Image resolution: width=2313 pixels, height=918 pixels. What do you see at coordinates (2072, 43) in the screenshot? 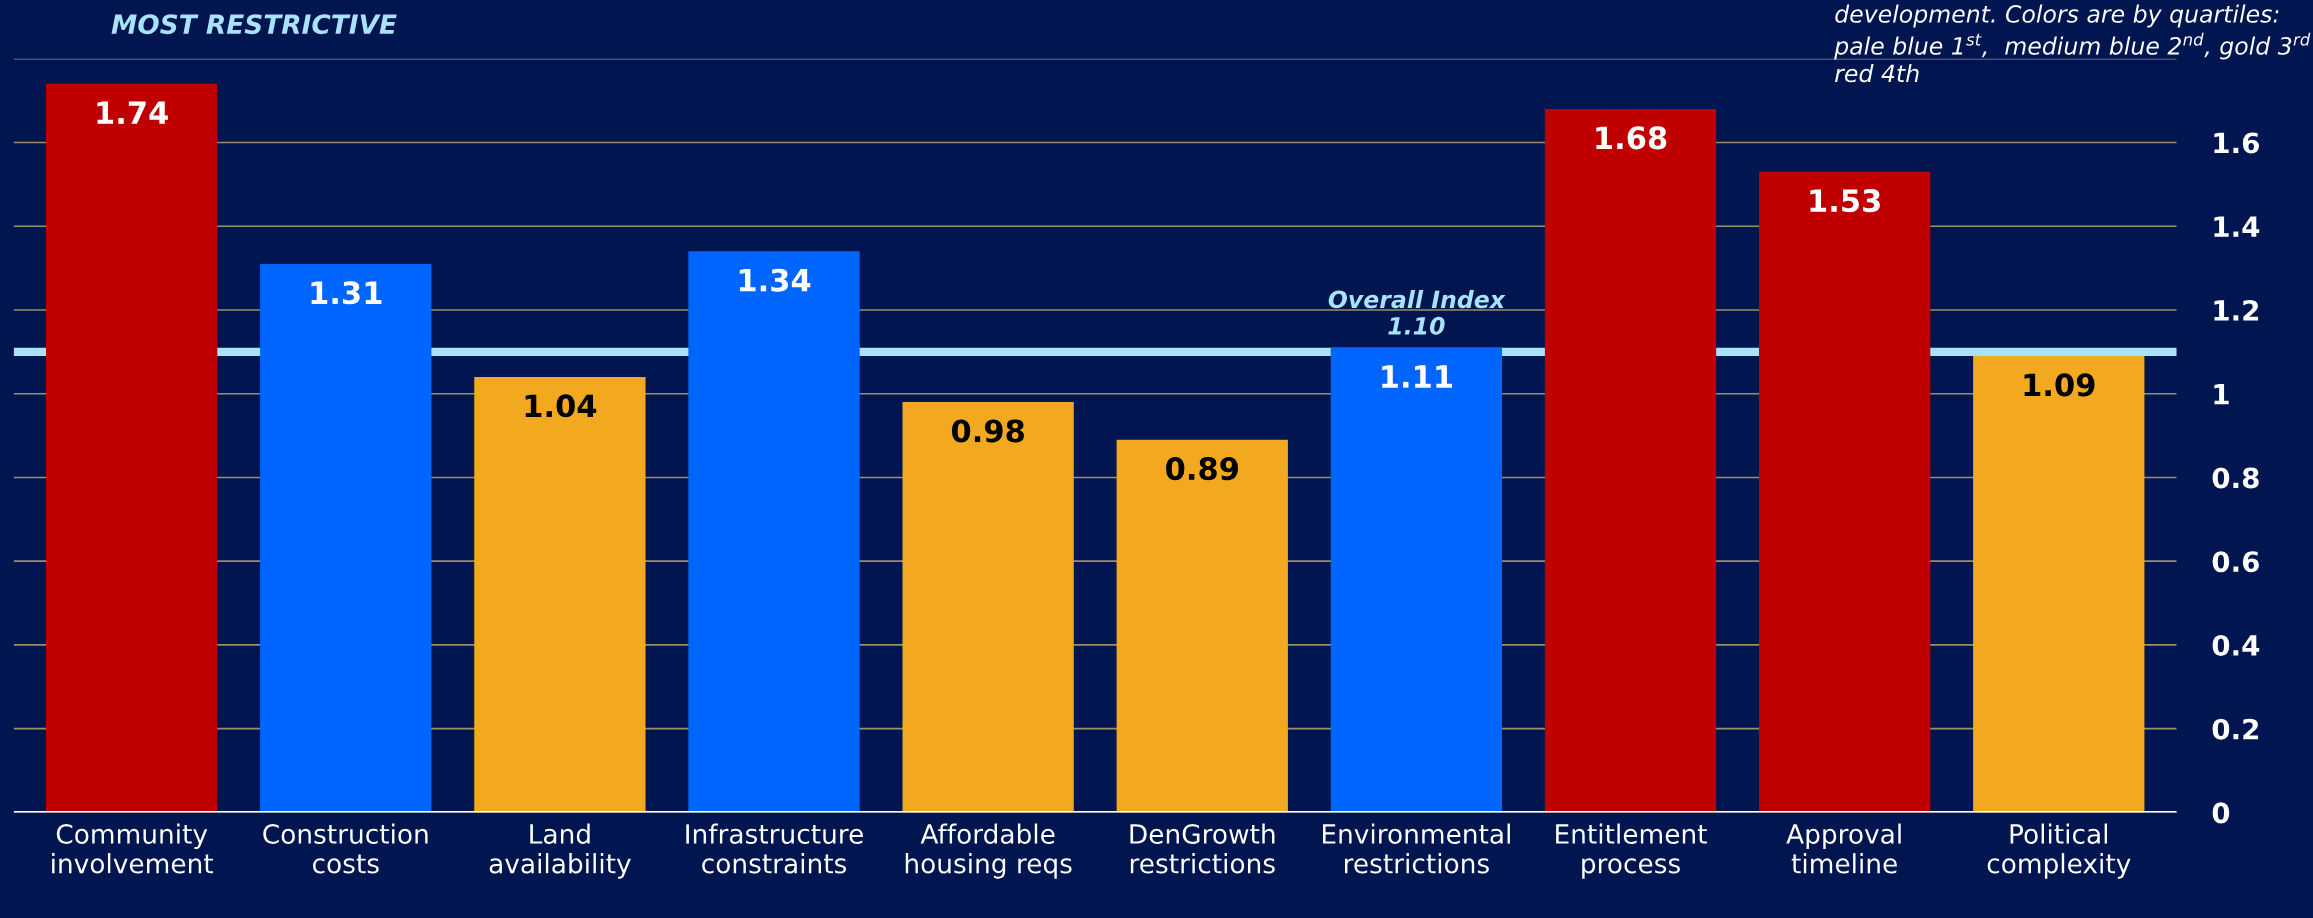
I see `text: development. Colors are by quartiles: pale blue 1$^{st}$, medium blue 2$^{nd}$, gold 3$^{rd}$ red 4th` at bounding box center [2072, 43].